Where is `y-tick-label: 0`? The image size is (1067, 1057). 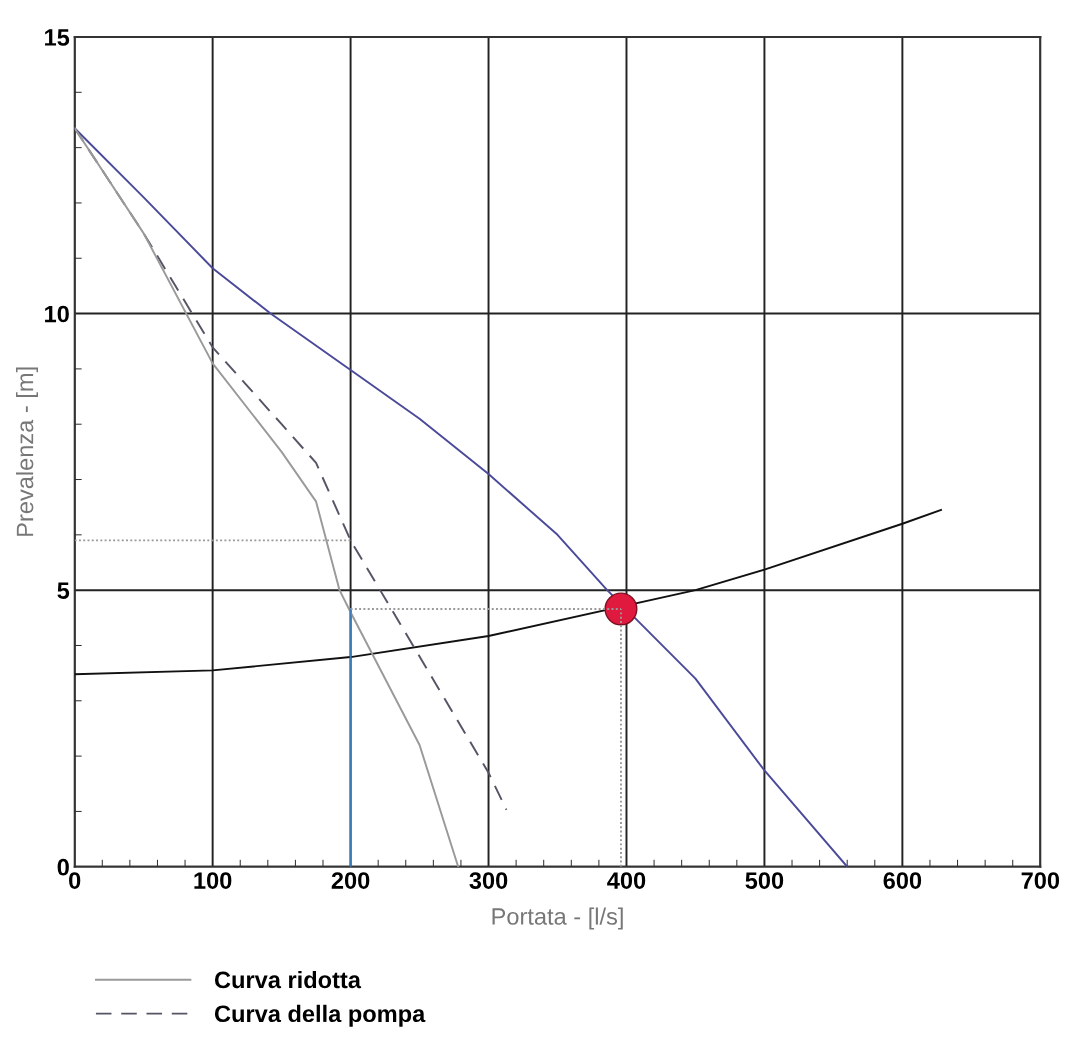 y-tick-label: 0 is located at coordinates (63, 867).